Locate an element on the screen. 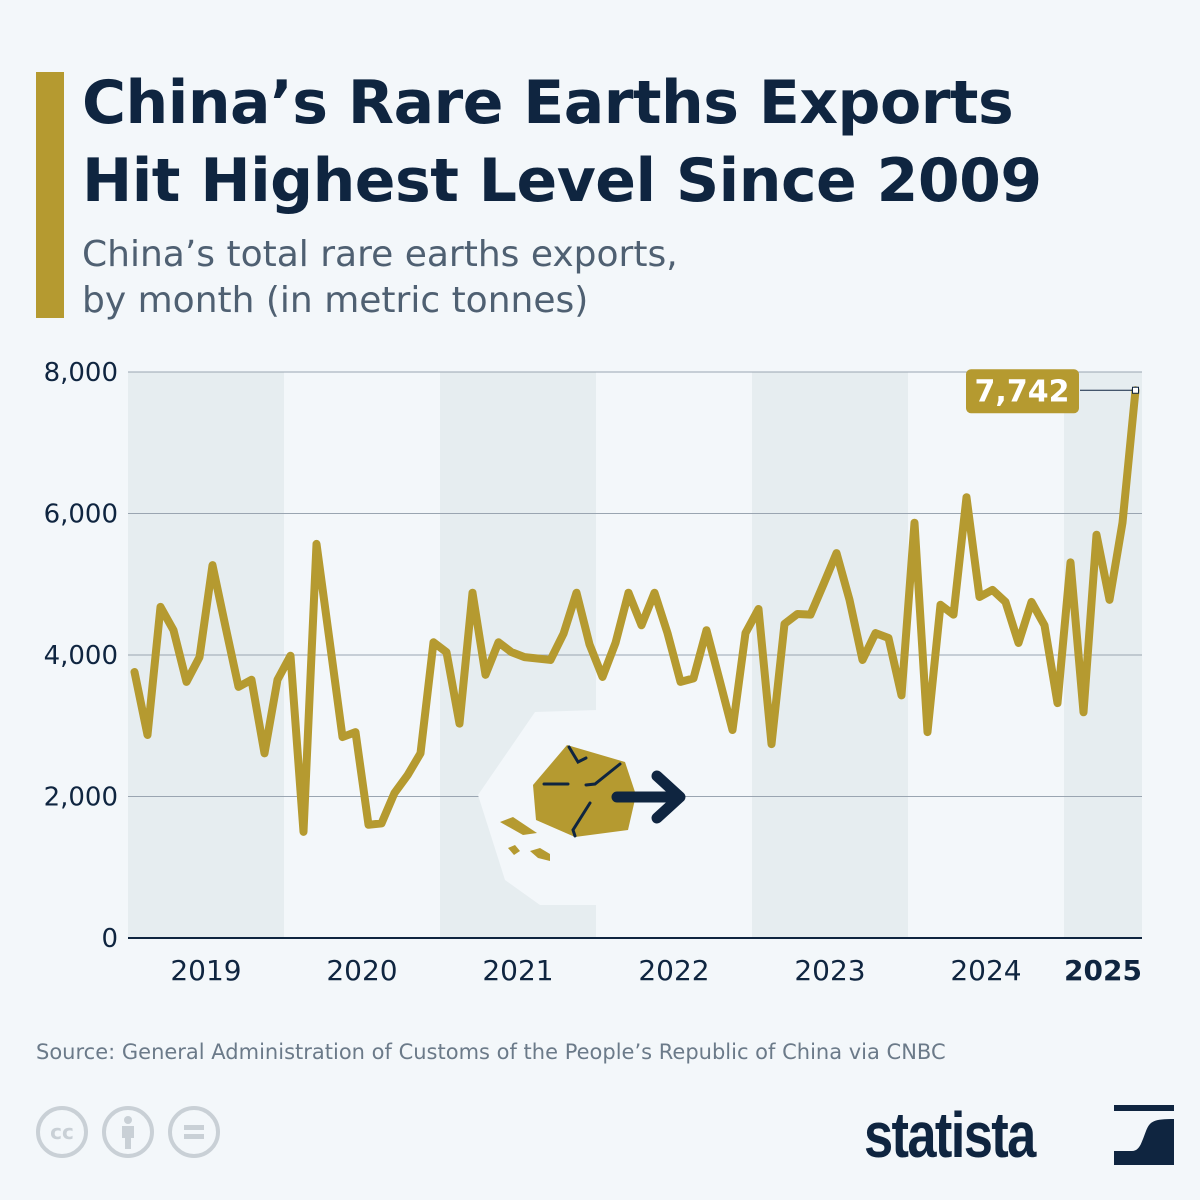 The width and height of the screenshot is (1200, 1200). subtitle-line-1: China’s total rare earths exports, is located at coordinates (380, 254).